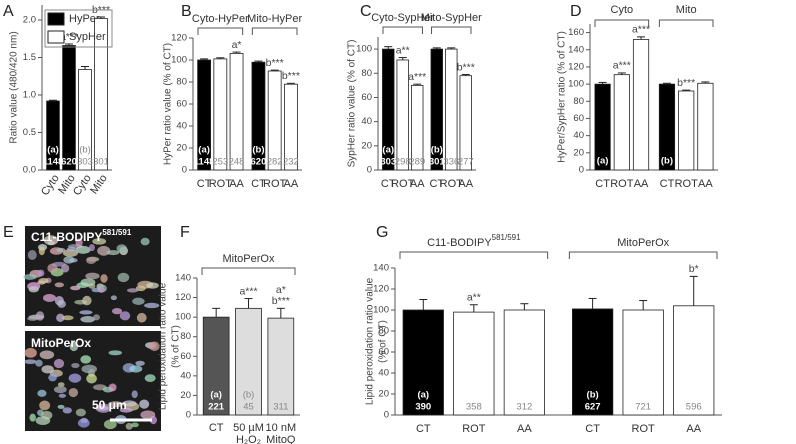  I want to click on y-tick-label: 120, so click(576, 66).